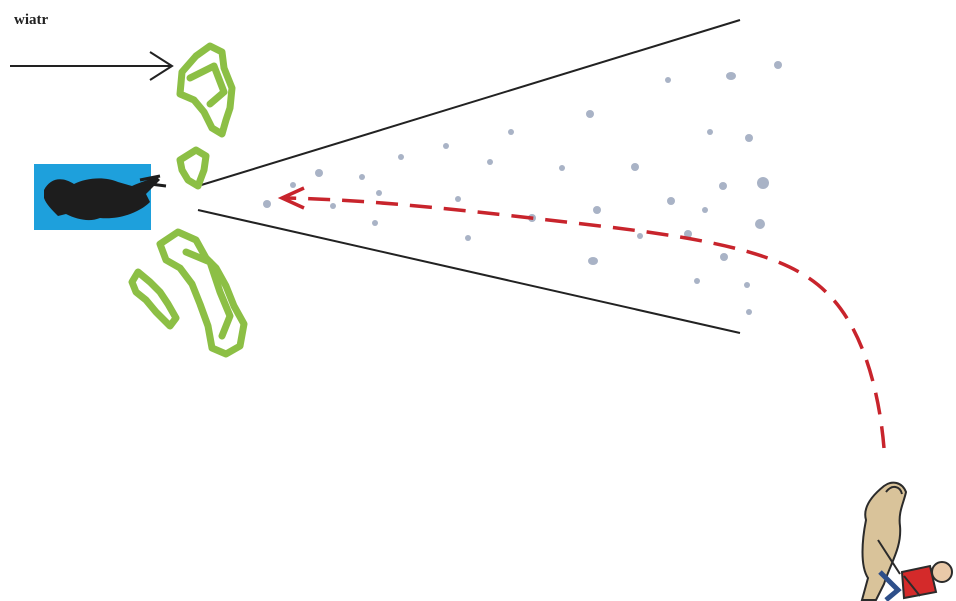 This screenshot has width=956, height=601. What do you see at coordinates (188, 200) in the screenshot?
I see `bush-cover-icon` at bounding box center [188, 200].